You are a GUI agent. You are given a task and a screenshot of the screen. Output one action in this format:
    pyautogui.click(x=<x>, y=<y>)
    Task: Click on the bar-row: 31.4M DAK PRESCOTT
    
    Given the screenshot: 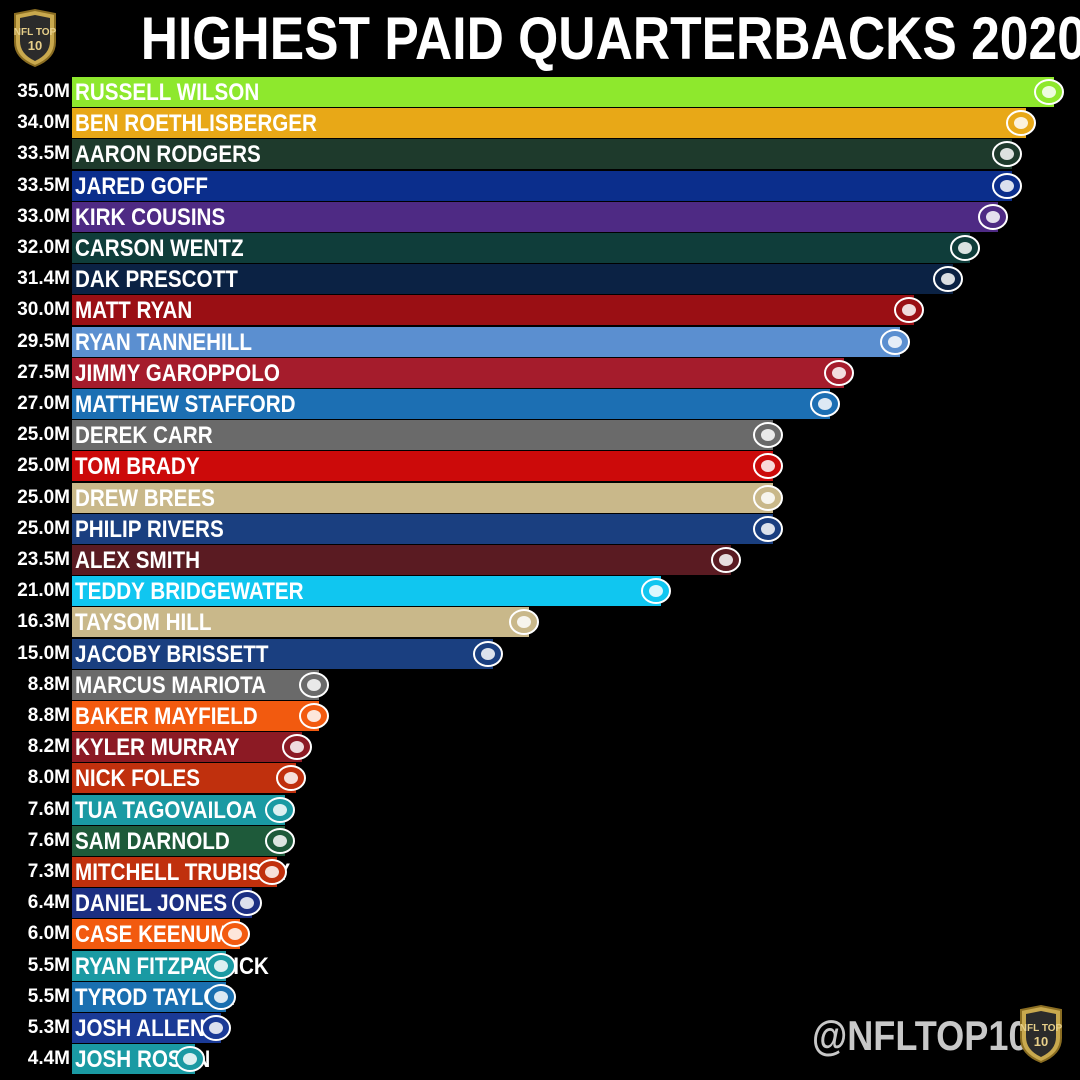 What is the action you would take?
    pyautogui.click(x=540, y=279)
    